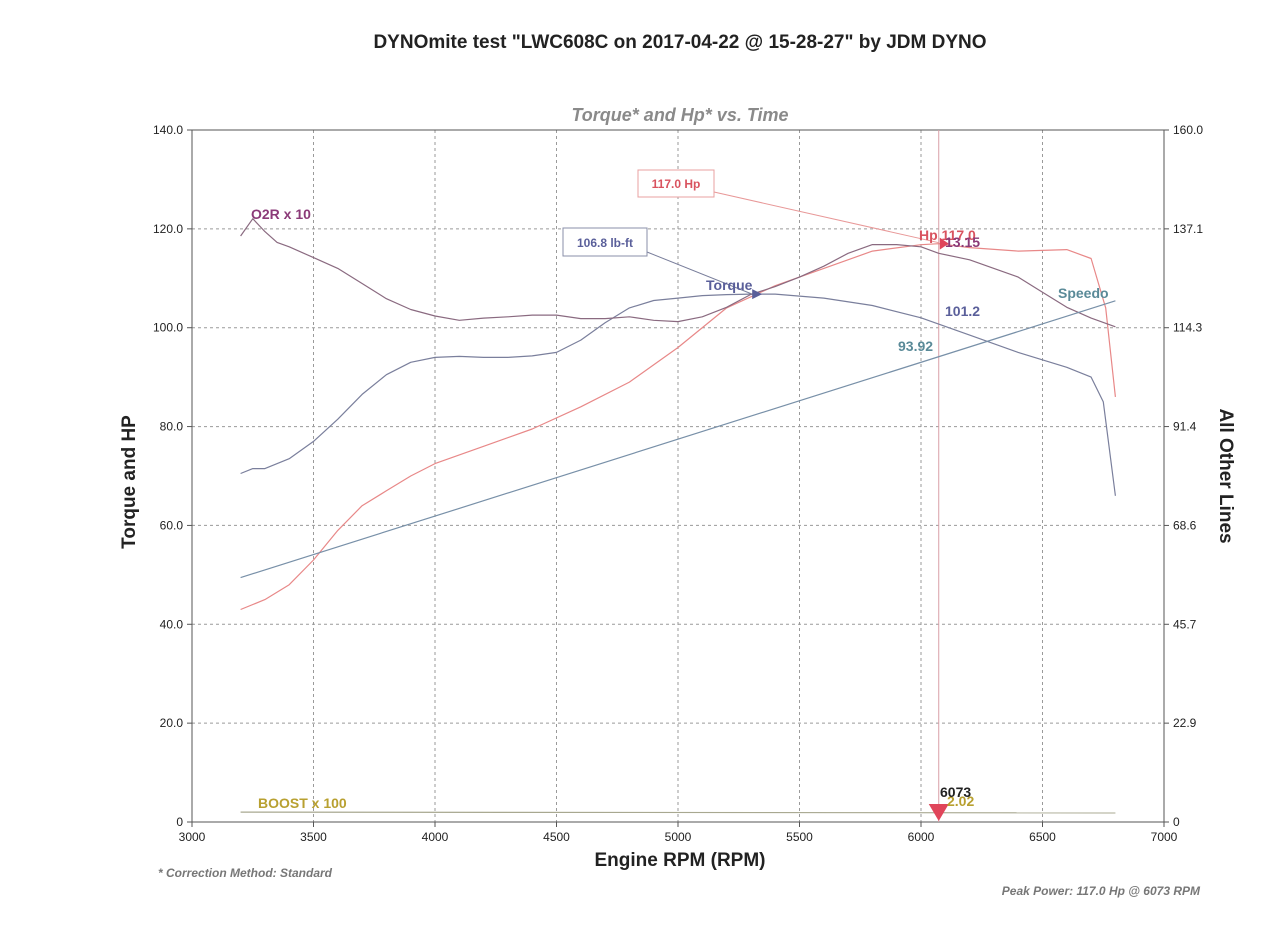 The width and height of the screenshot is (1280, 930). I want to click on x-tick-label: 5000, so click(678, 837).